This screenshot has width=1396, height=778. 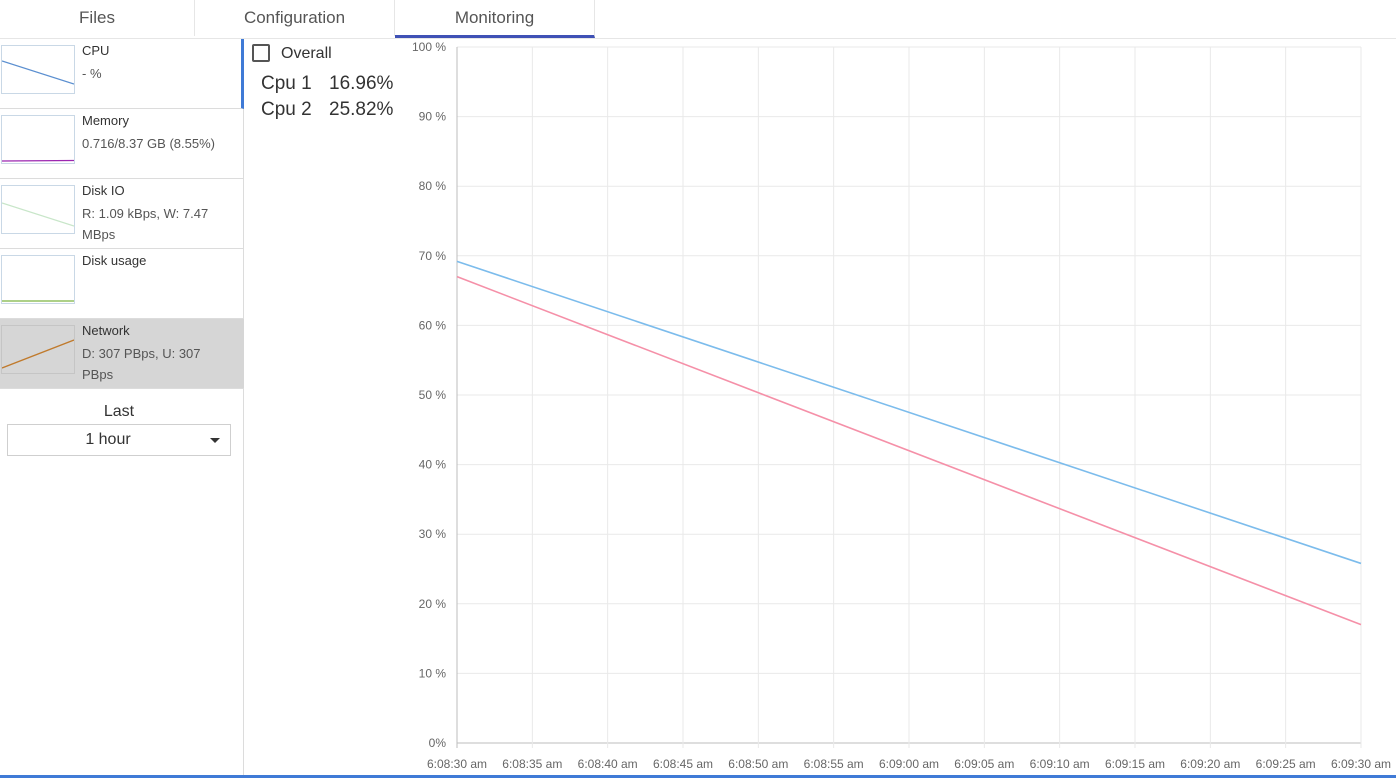 What do you see at coordinates (119, 411) in the screenshot?
I see `time-range-label: Last` at bounding box center [119, 411].